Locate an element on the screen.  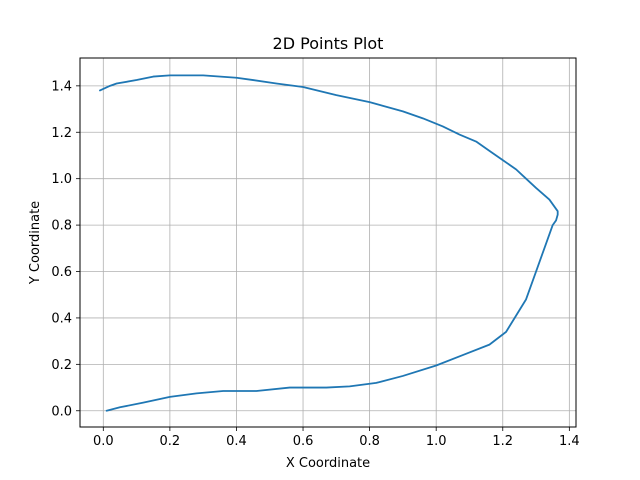
y-axis: 0.0 0.2 0.4 0.6 0.8 1.0 1.2 1.4 is located at coordinates (65, 249).